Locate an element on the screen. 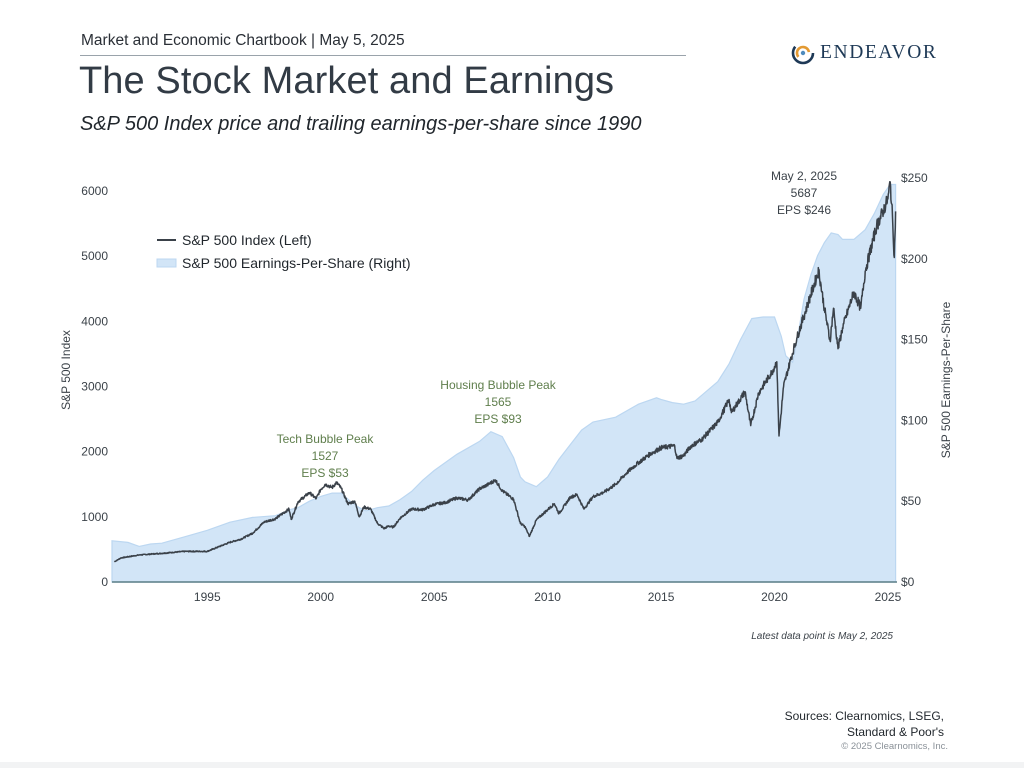  left-tick-label: 2000 is located at coordinates (94, 452).